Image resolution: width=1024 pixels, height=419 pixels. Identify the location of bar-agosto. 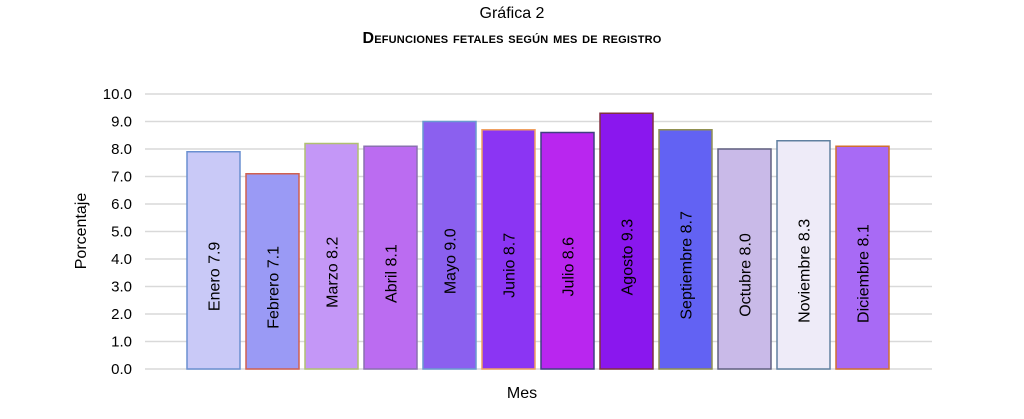
(626, 241).